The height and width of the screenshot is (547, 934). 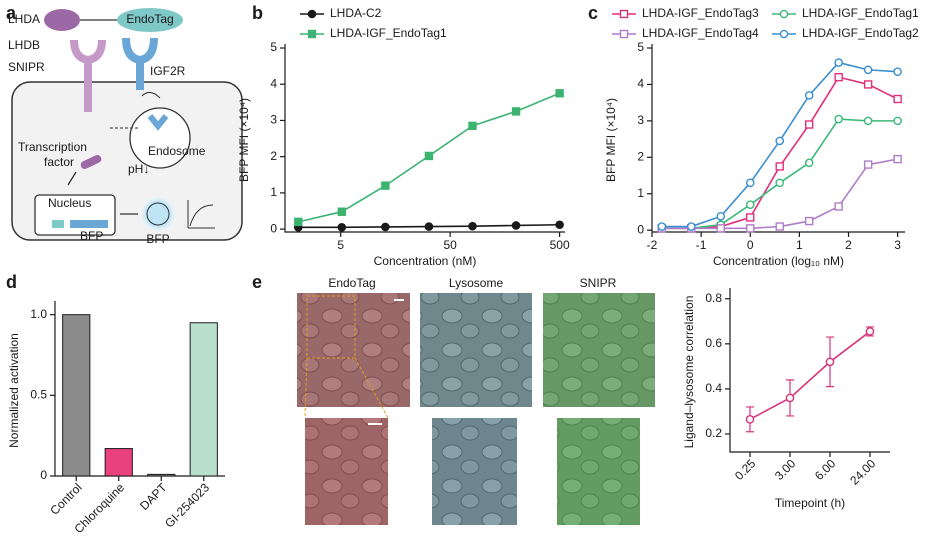 I want to click on y-axis-label: Ligand–lysosome correlation, so click(x=689, y=372).